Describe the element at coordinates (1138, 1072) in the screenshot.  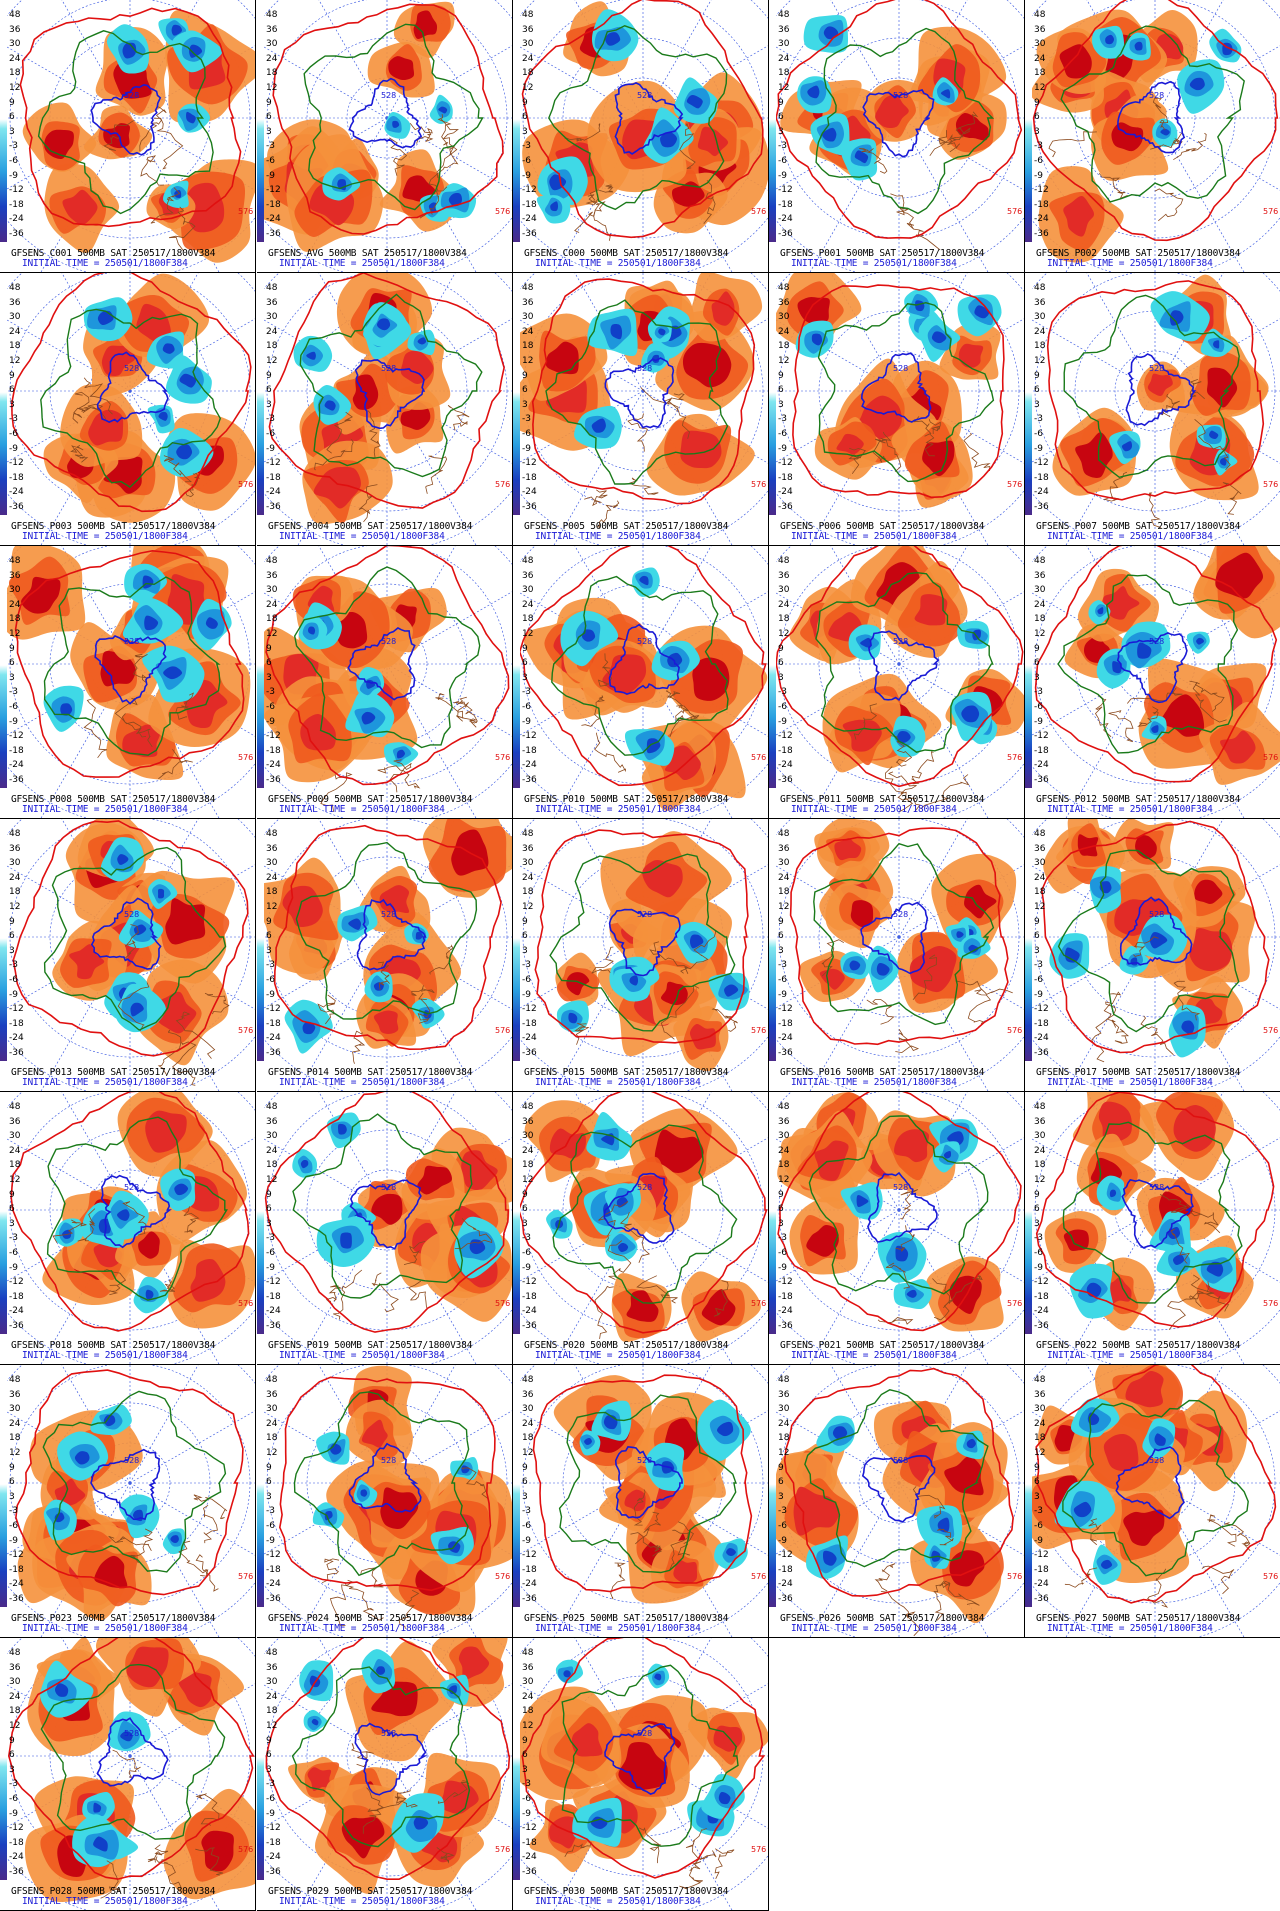
I see `panel-title: GFSENS P017 500MB SAT 250517/1800V384` at that location.